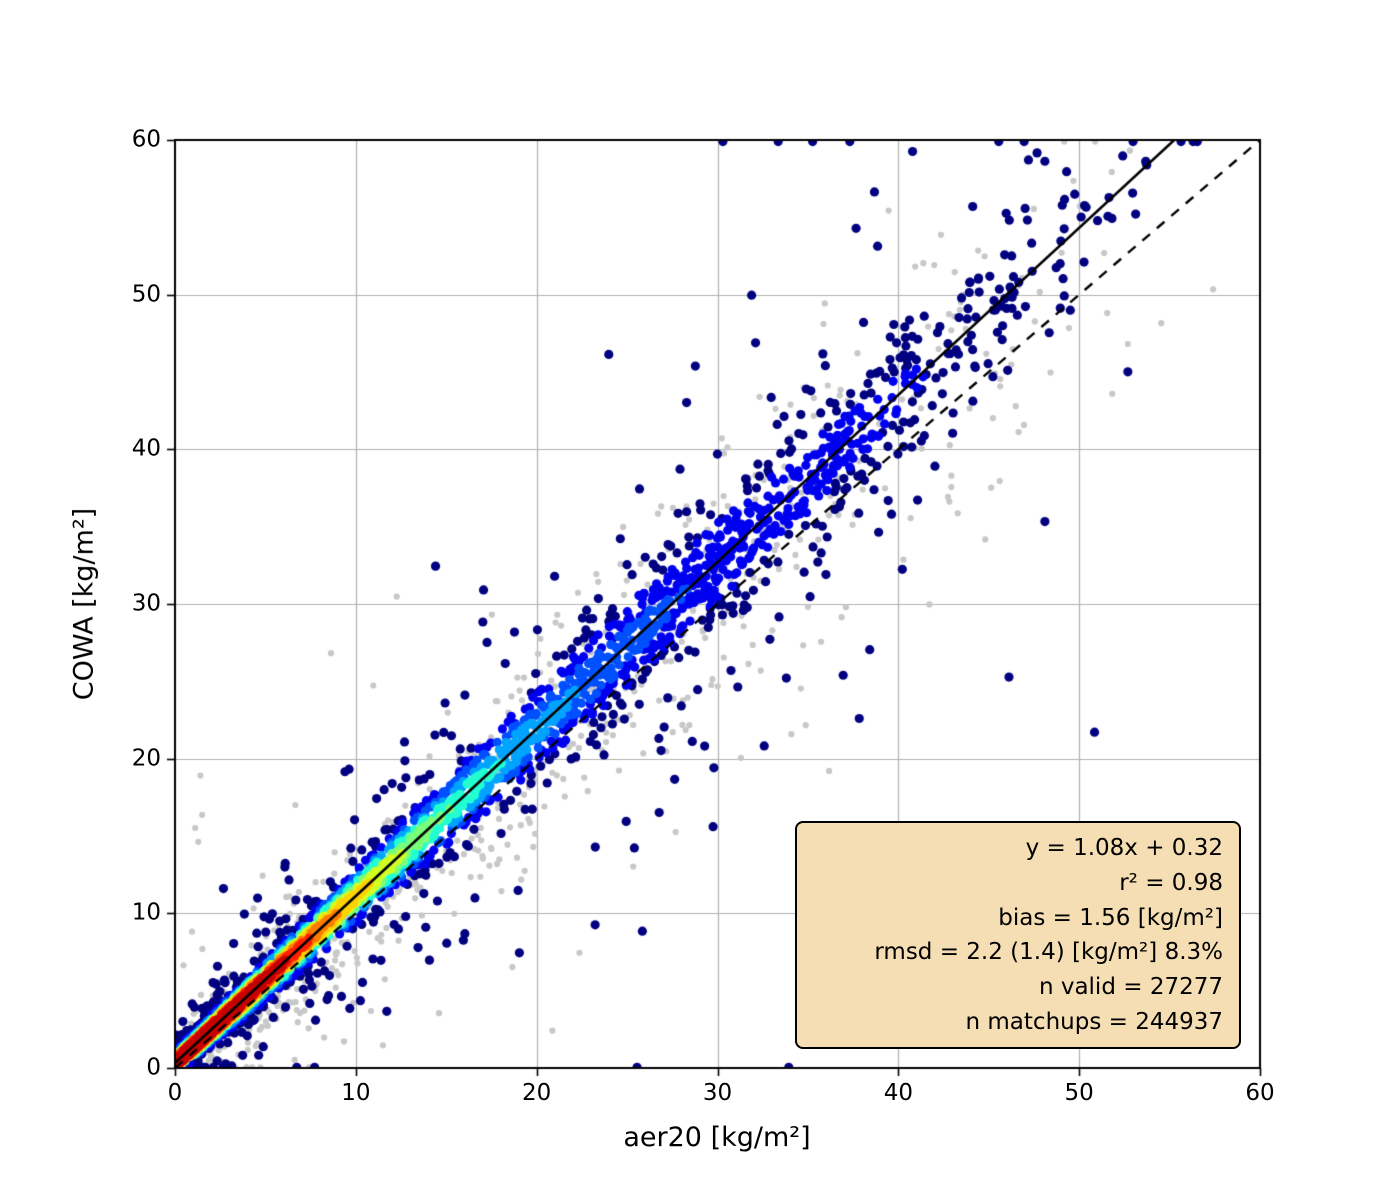 This screenshot has height=1200, width=1400. I want to click on x-tick-label: 20, so click(537, 1093).